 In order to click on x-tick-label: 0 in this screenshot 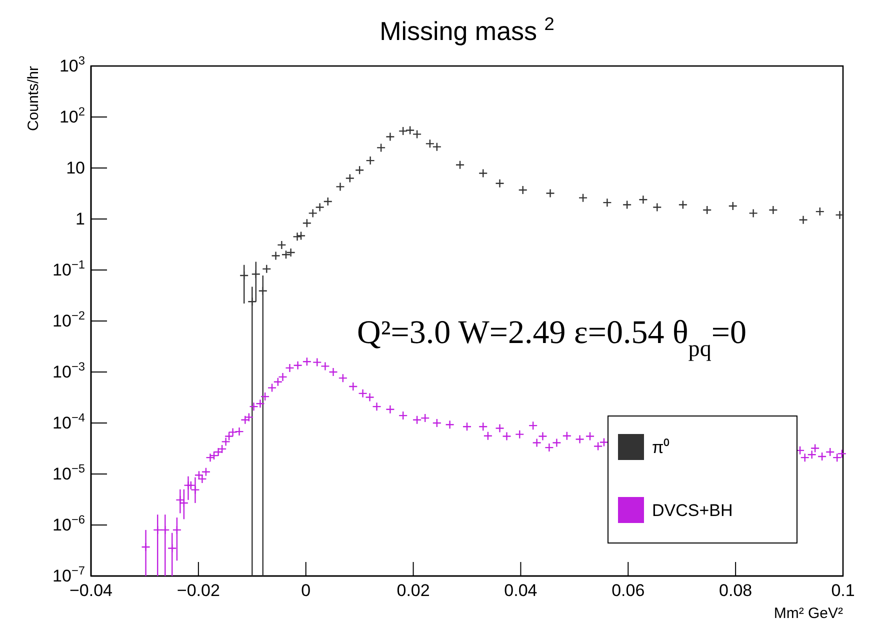, I will do `click(306, 590)`.